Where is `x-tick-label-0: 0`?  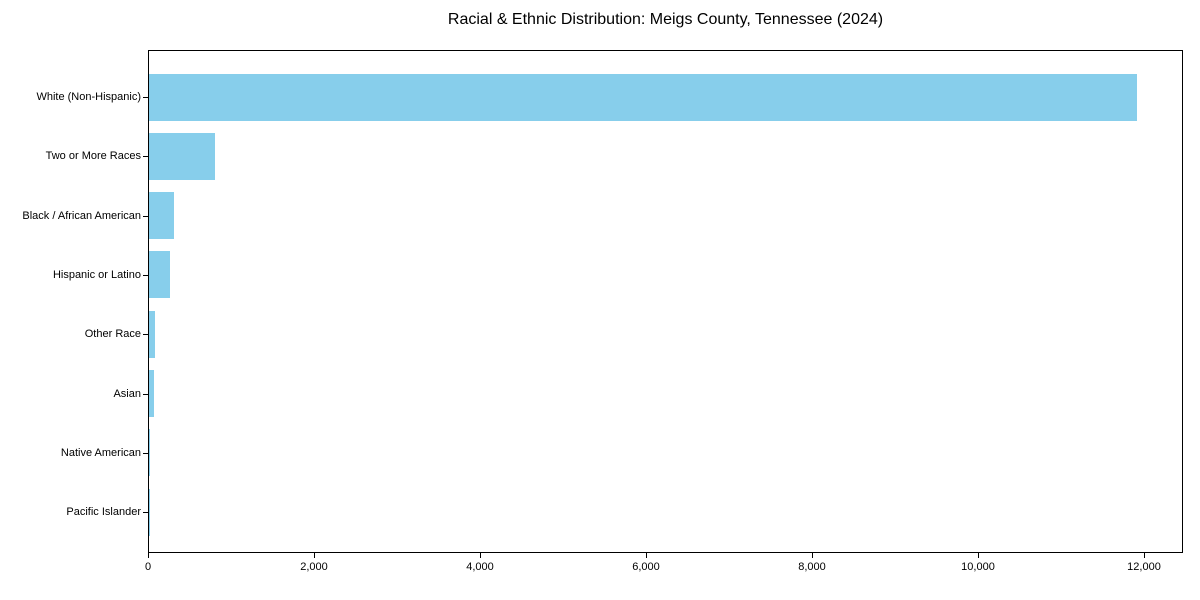
x-tick-label-0: 0 is located at coordinates (148, 567).